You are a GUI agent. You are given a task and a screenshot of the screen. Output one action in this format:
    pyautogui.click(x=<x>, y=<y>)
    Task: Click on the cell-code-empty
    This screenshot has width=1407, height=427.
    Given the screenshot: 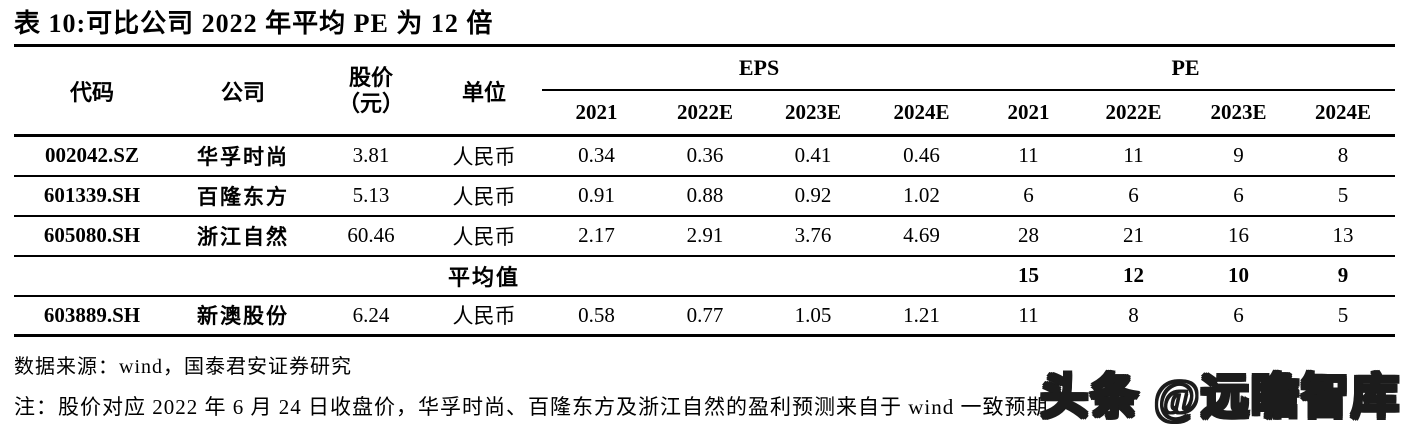 What is the action you would take?
    pyautogui.click(x=92, y=275)
    